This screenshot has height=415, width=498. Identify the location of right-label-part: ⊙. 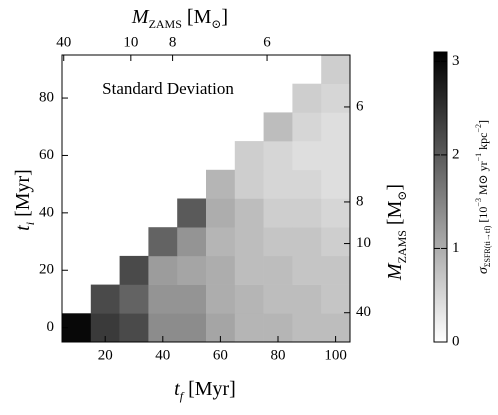
(402, 196).